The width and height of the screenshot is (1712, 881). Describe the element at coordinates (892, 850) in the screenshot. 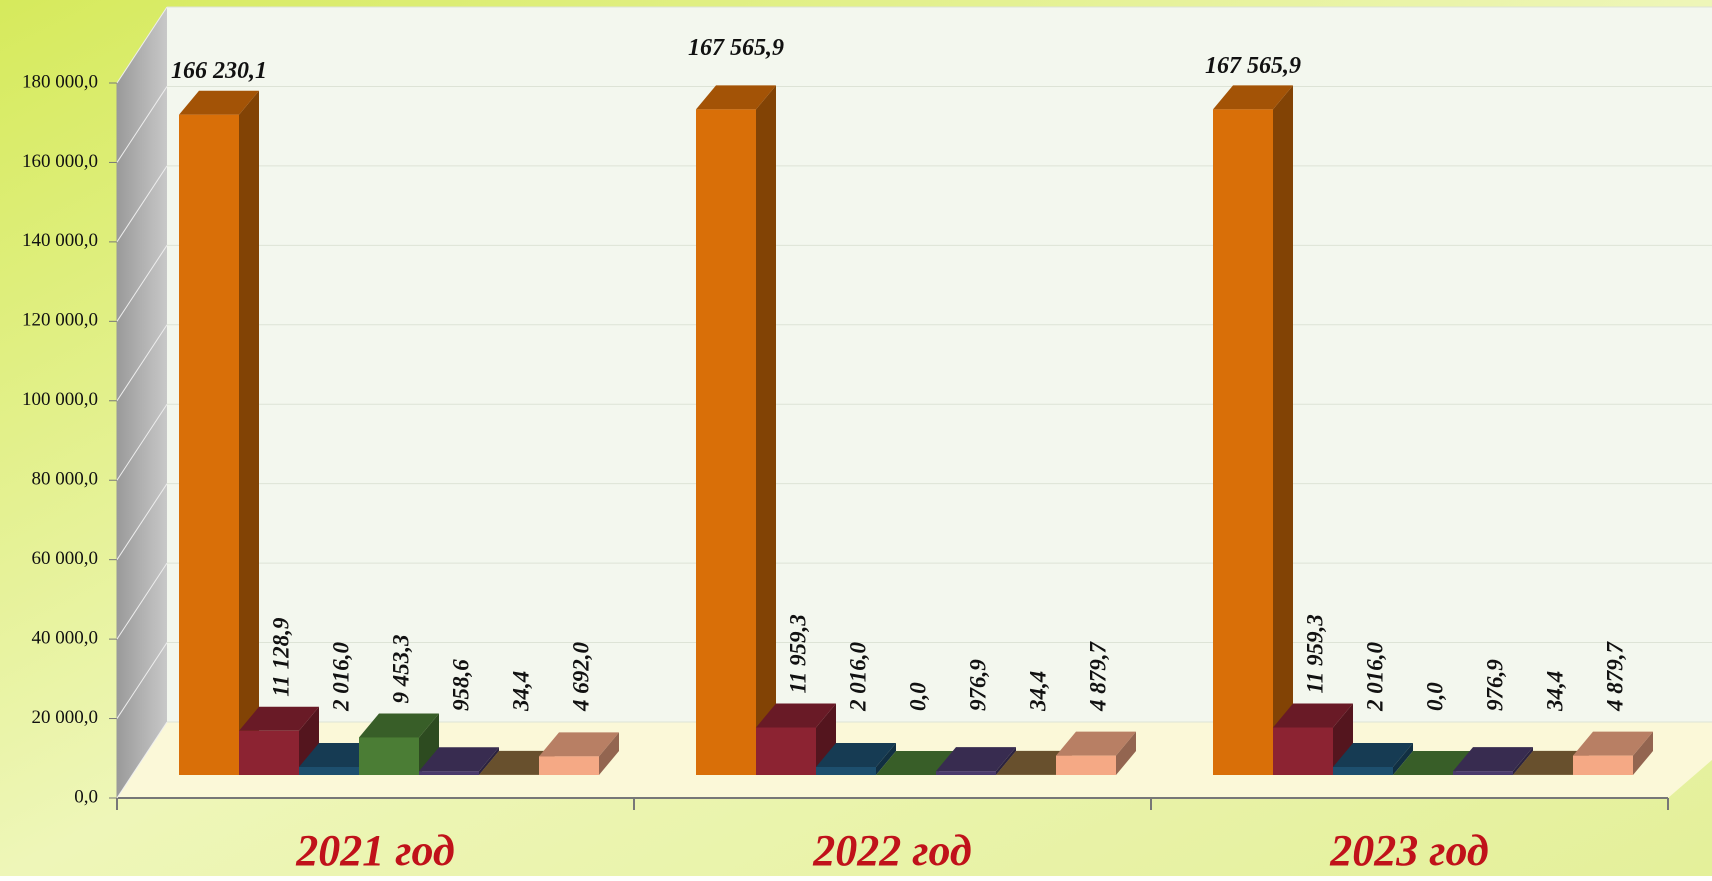

I see `x-tick-label: 2022 год` at that location.